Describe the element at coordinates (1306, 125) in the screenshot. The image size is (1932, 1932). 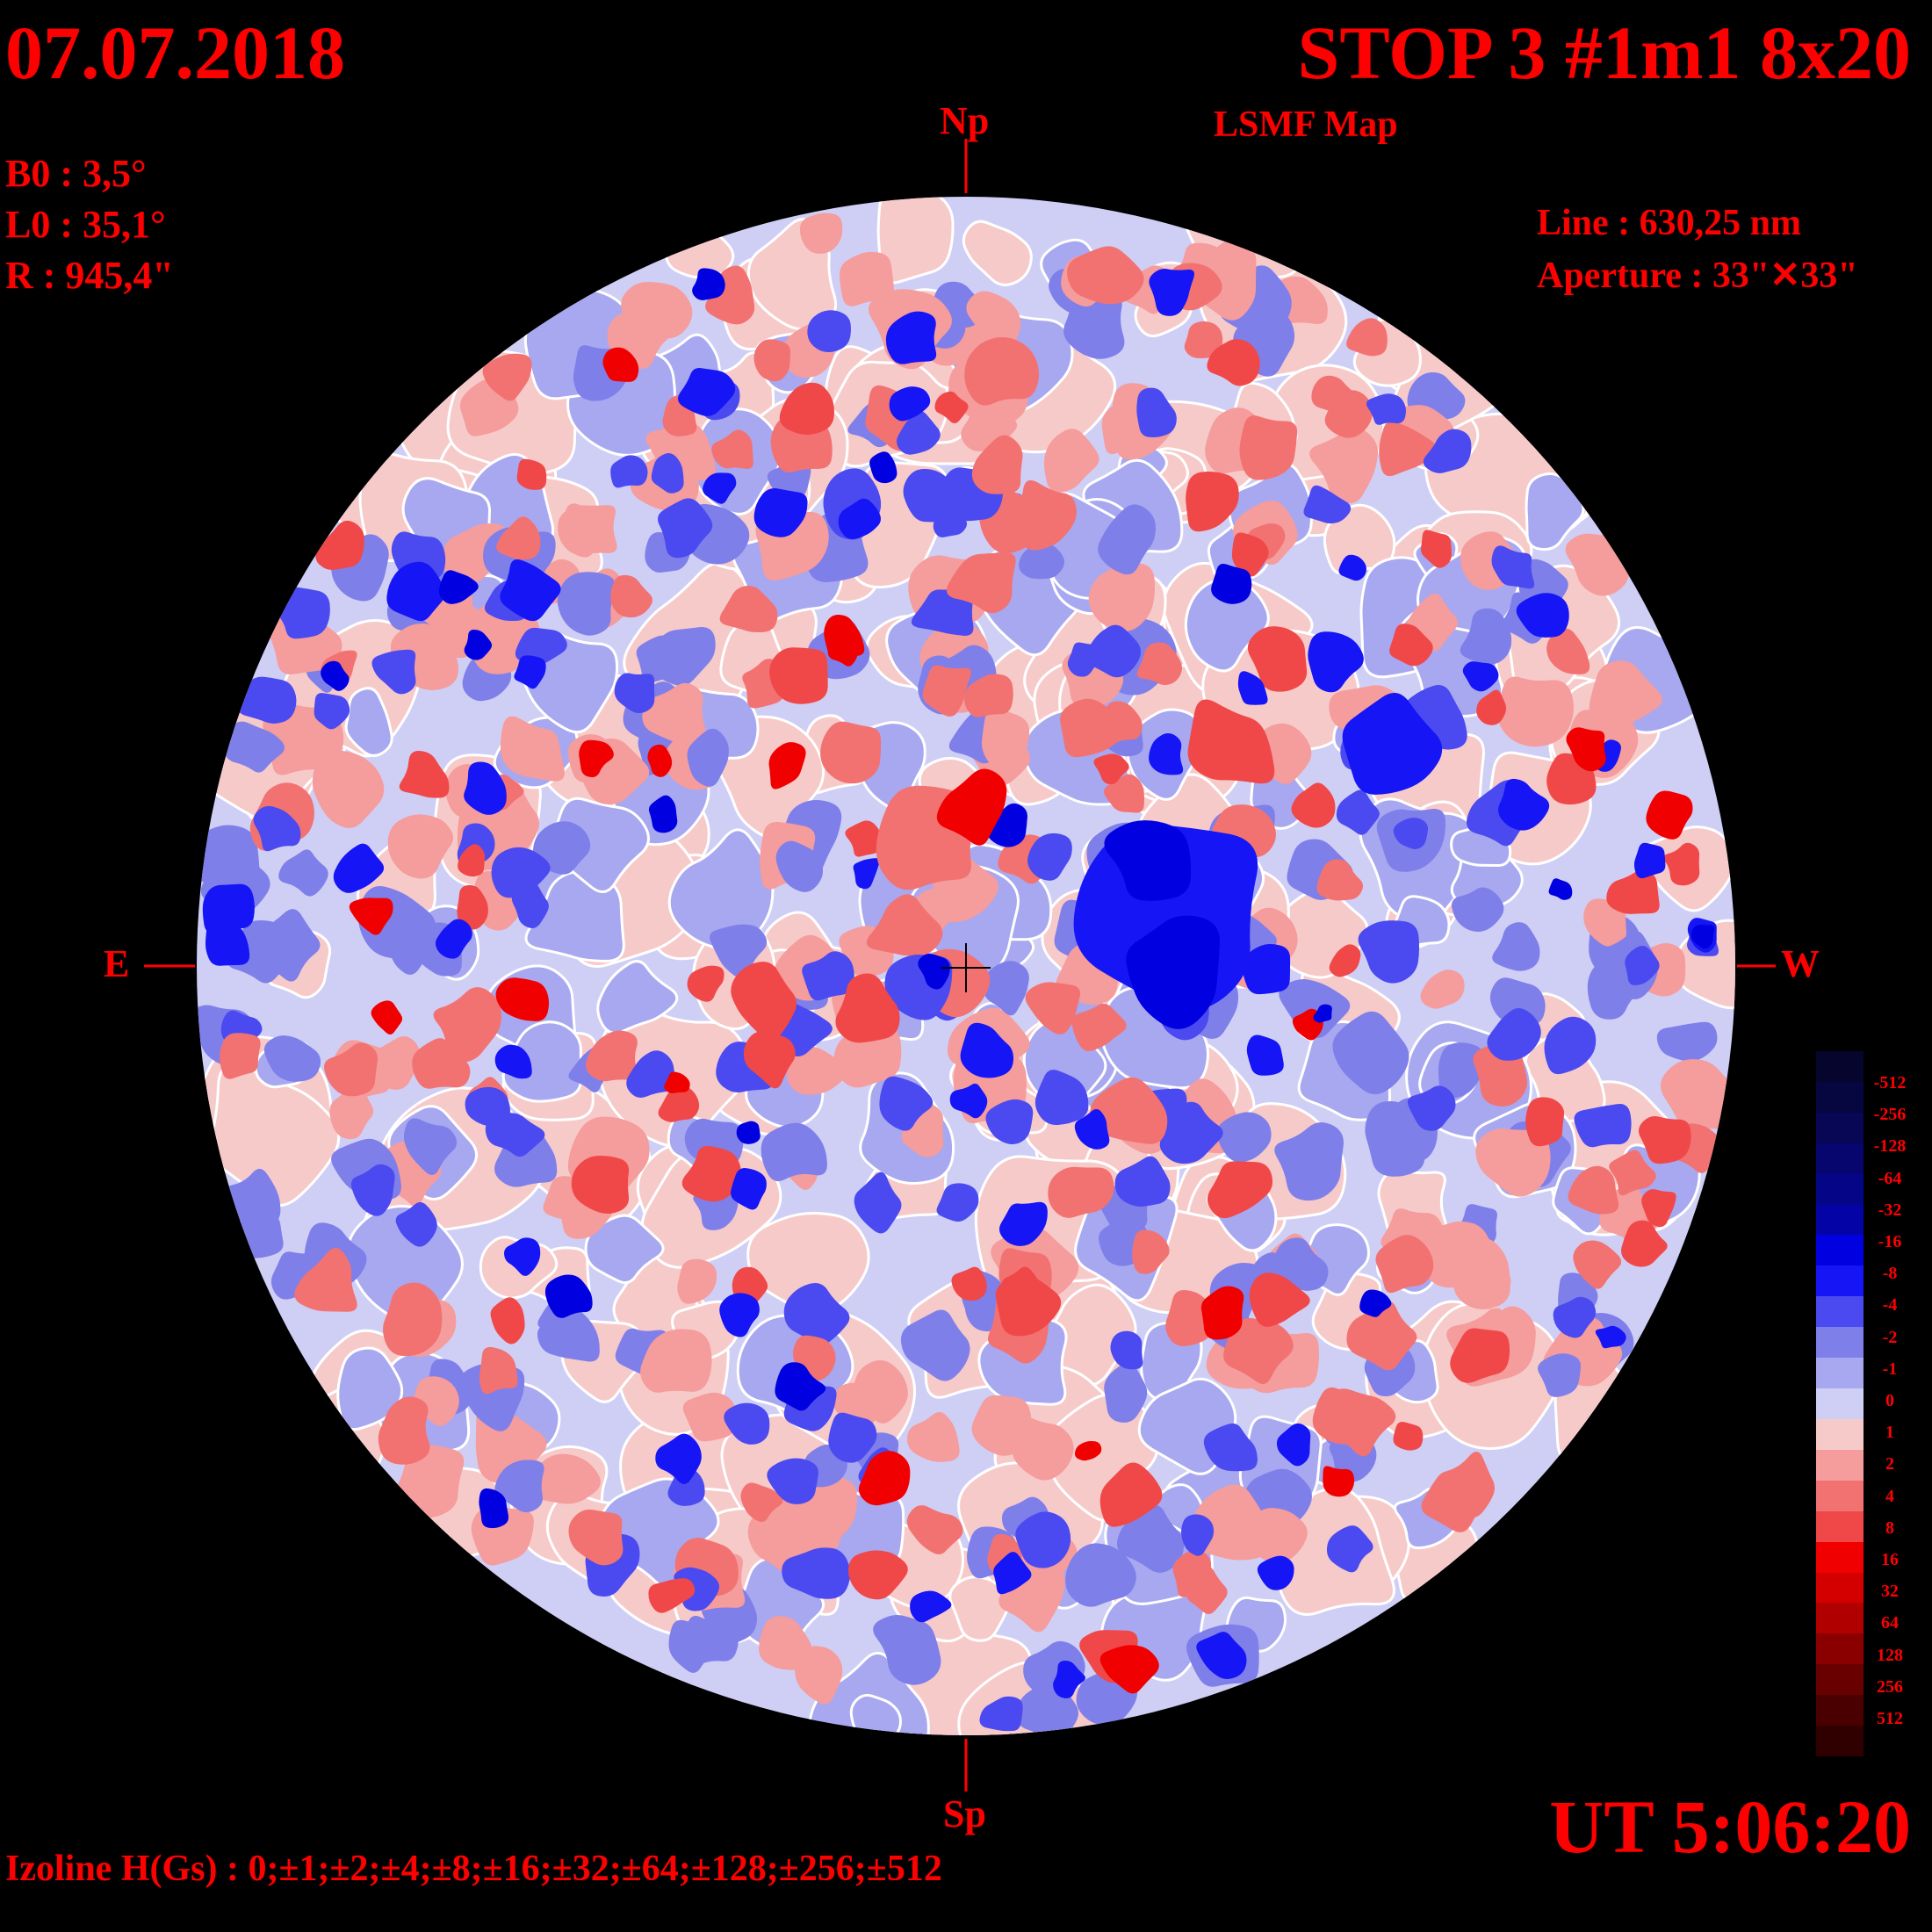
I see `map-subtitle: LSMF Map` at that location.